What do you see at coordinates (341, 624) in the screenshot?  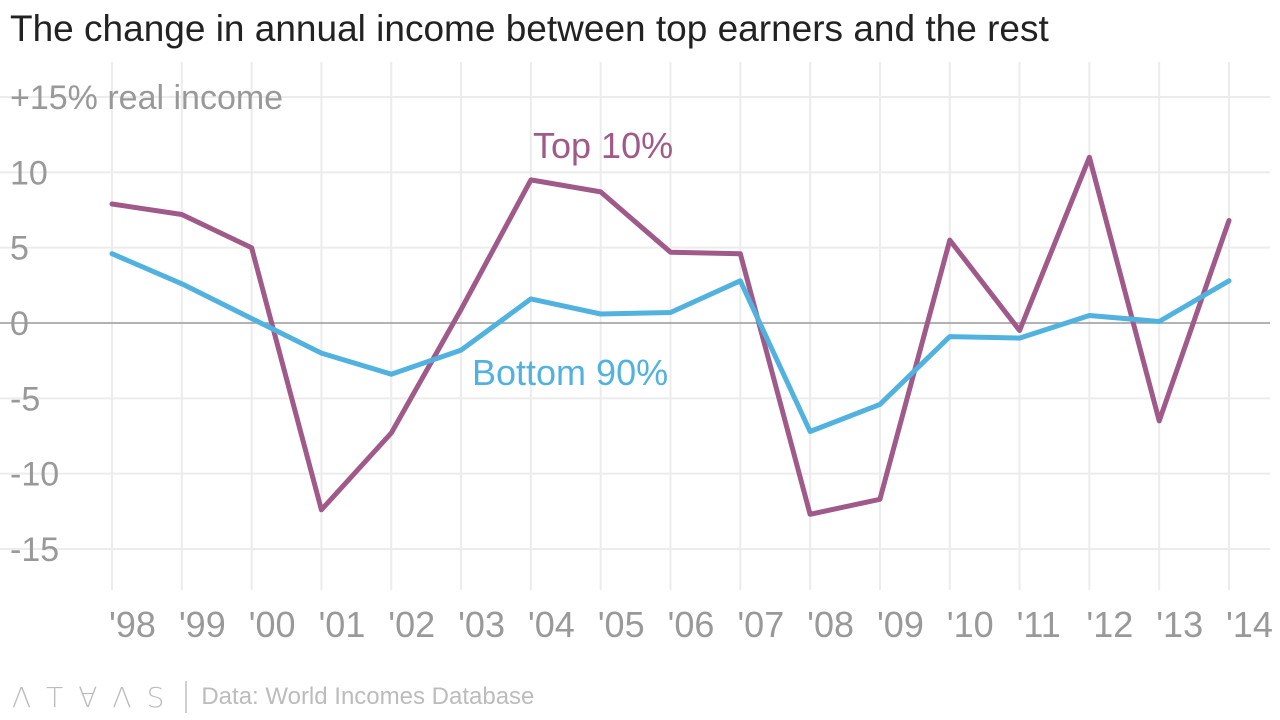 I see `x-tick-label: '01` at bounding box center [341, 624].